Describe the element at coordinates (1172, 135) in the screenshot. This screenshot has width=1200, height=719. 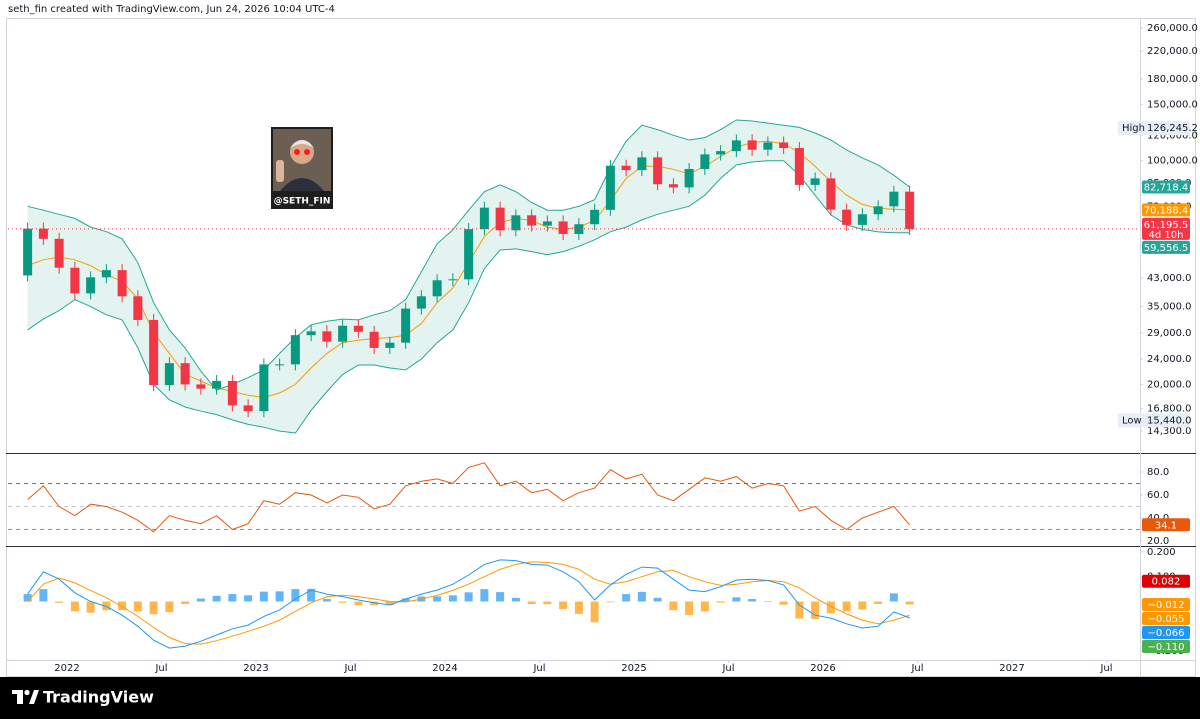
I see `y-tick-label: 120,000.0` at that location.